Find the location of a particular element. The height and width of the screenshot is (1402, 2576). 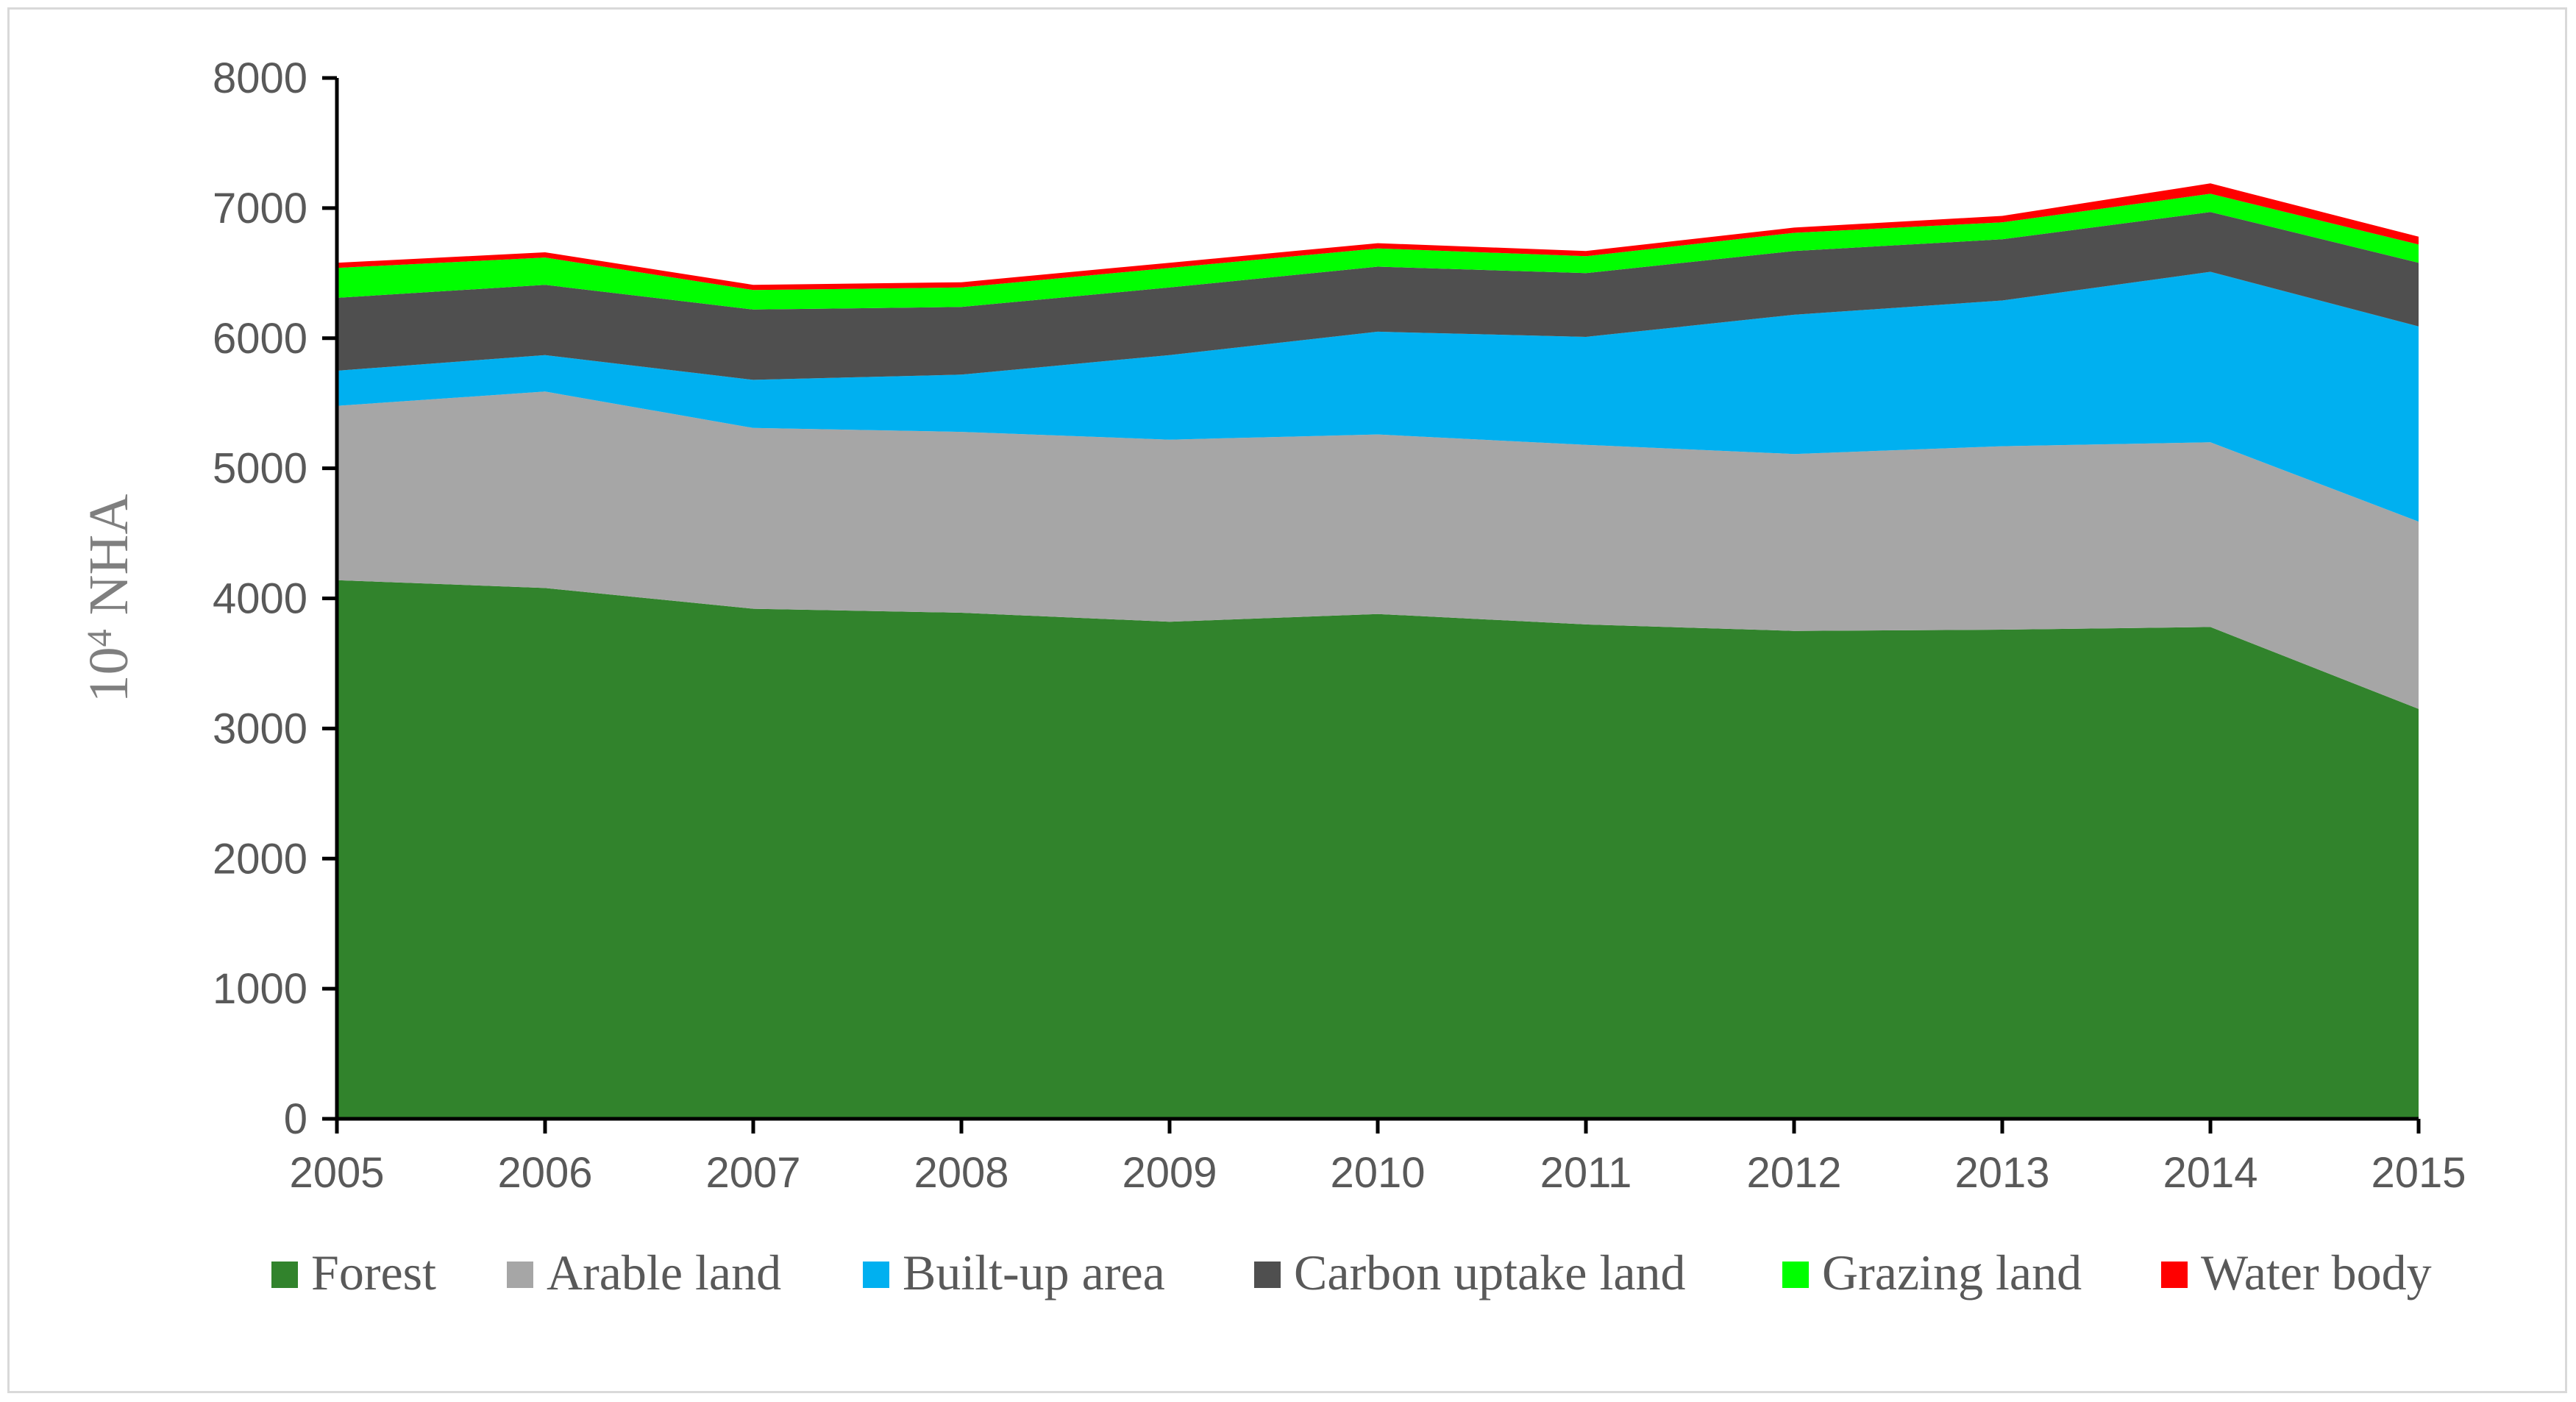

x-tick-label: 2005 is located at coordinates (336, 1173).